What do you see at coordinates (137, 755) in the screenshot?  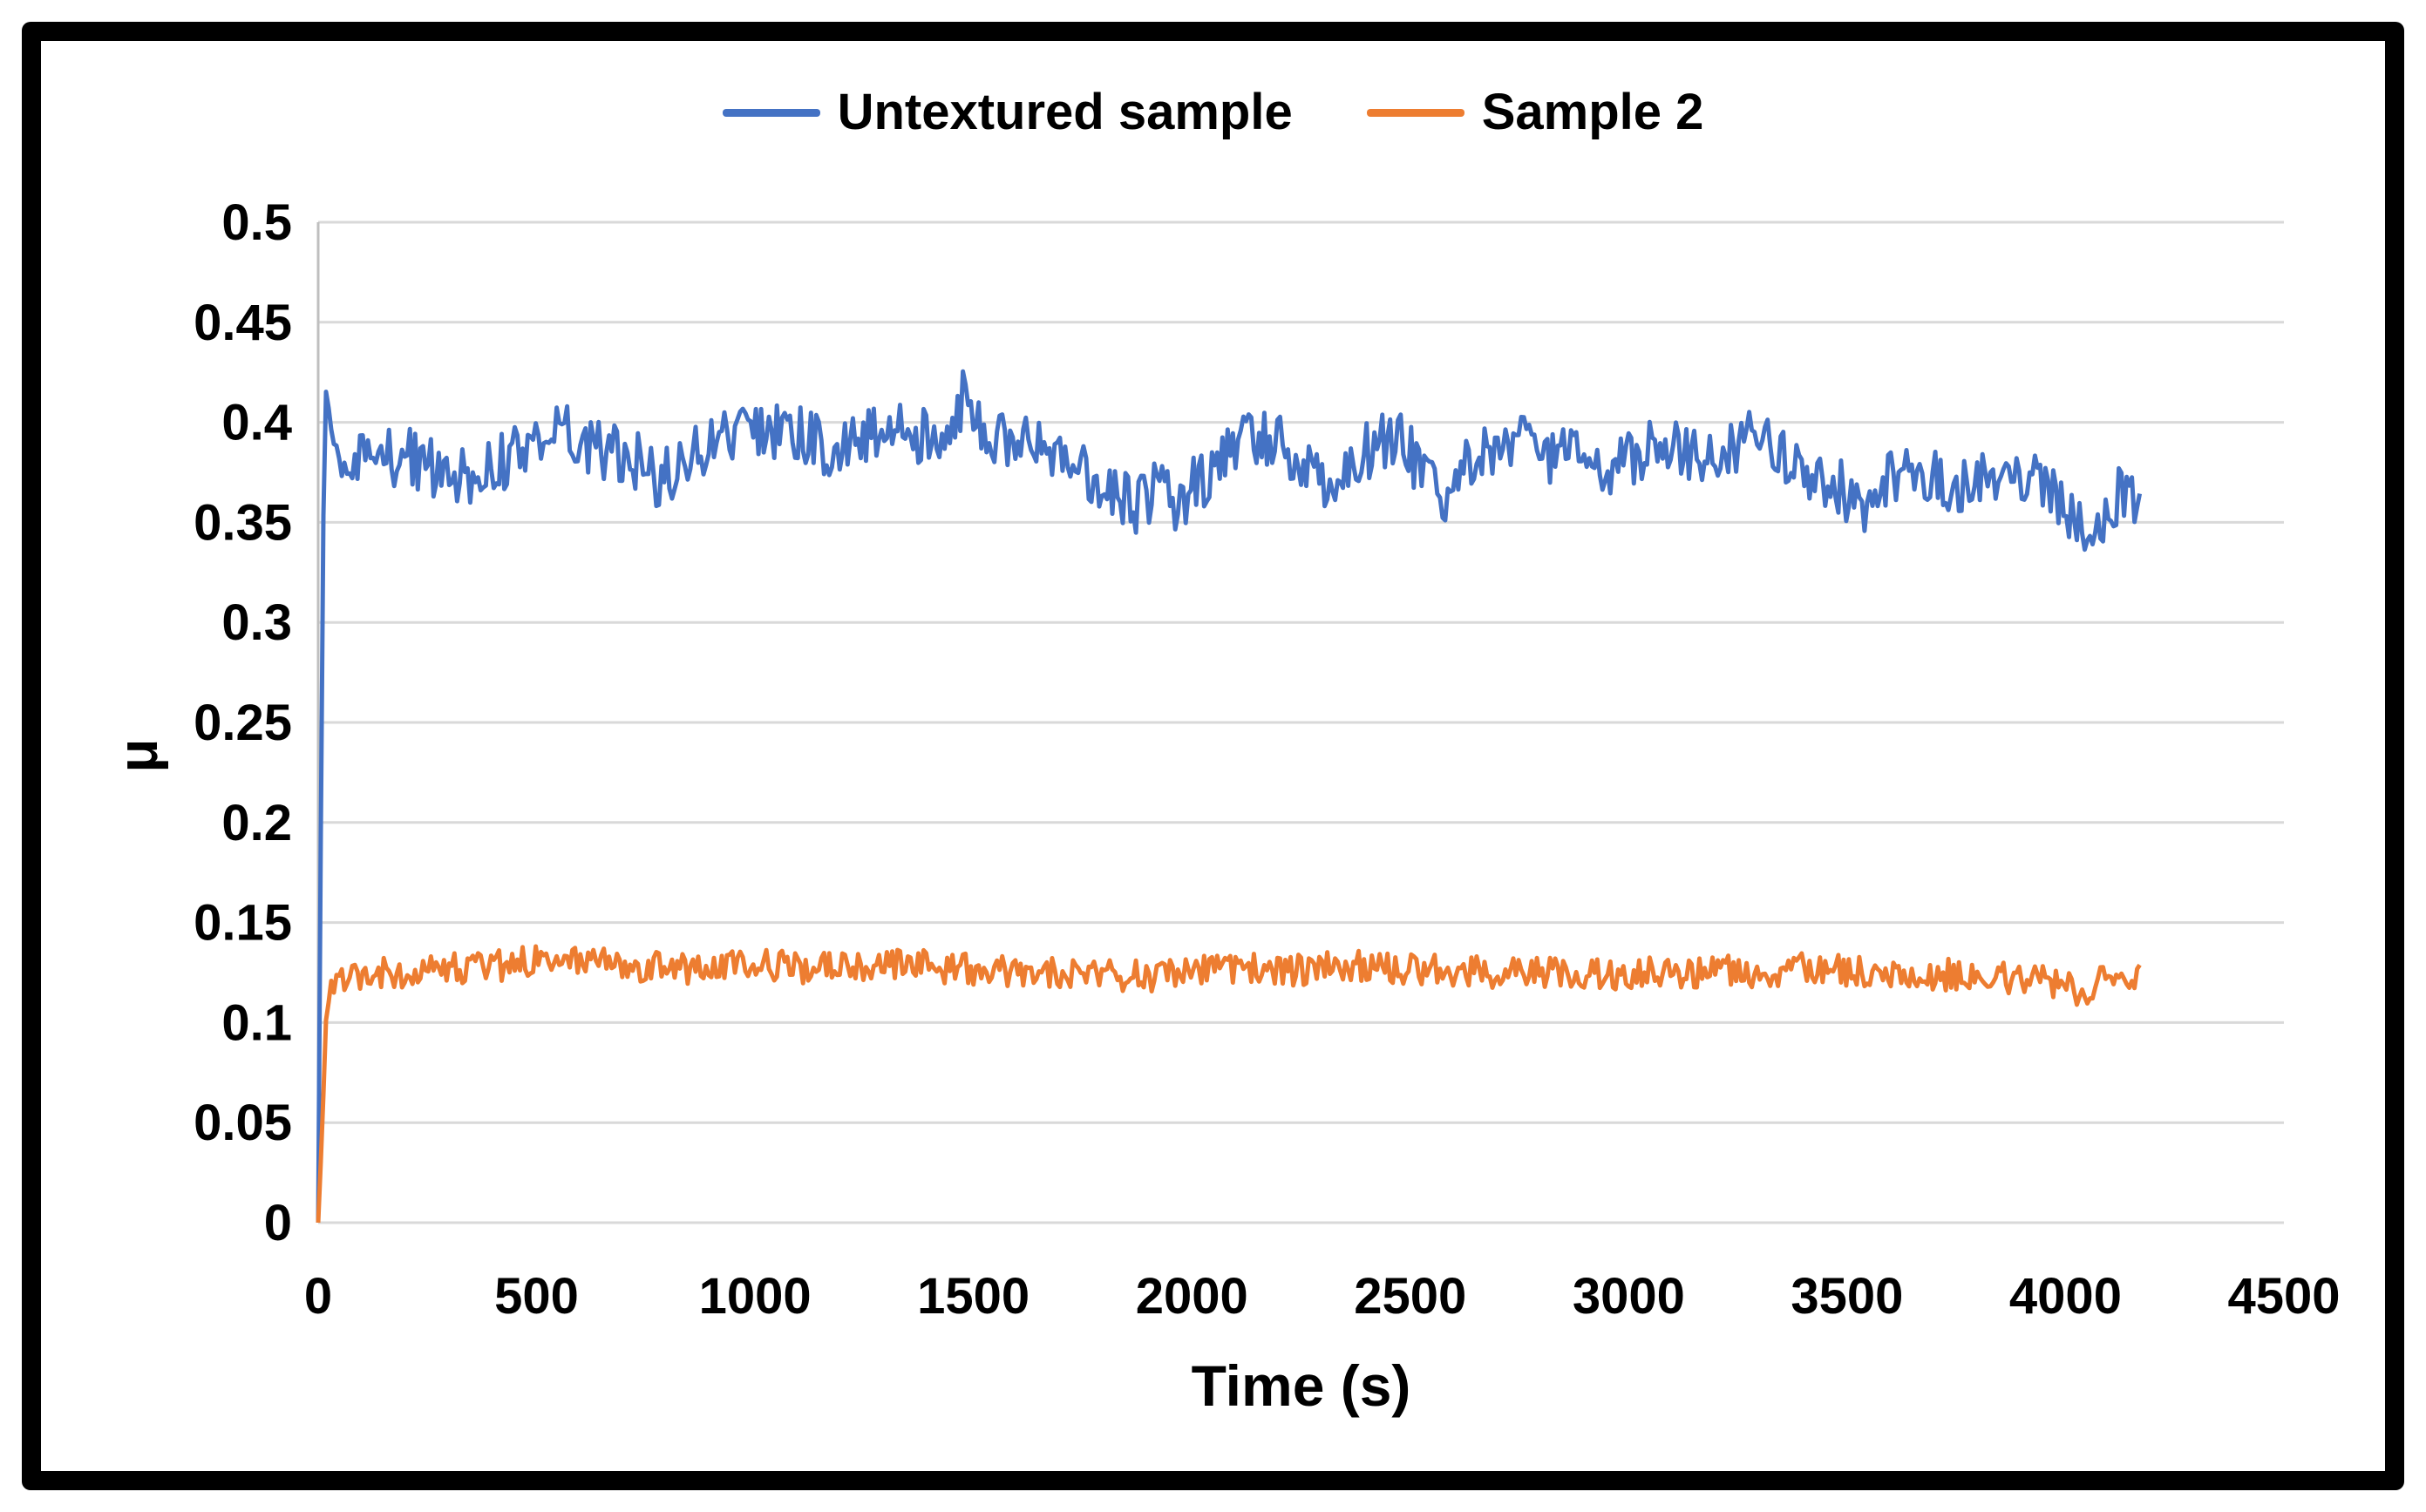 I see `y-axis-title: μ` at bounding box center [137, 755].